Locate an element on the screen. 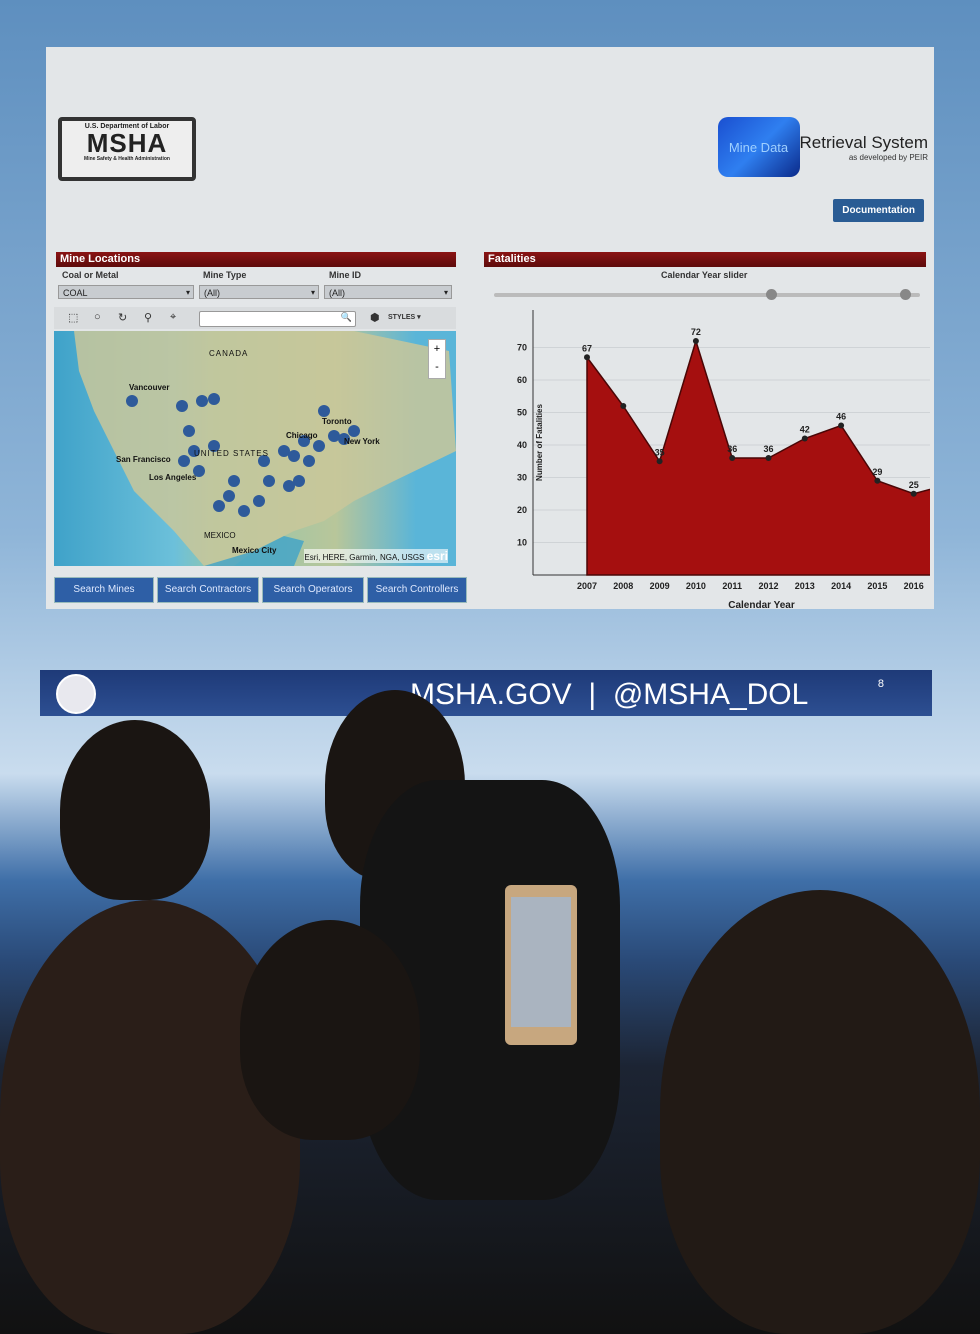 The width and height of the screenshot is (980, 1334). mine-id-select: (All) is located at coordinates (388, 292).